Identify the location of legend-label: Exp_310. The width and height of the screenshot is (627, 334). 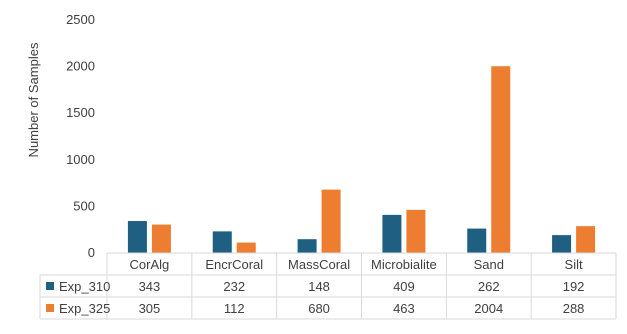
(84, 286).